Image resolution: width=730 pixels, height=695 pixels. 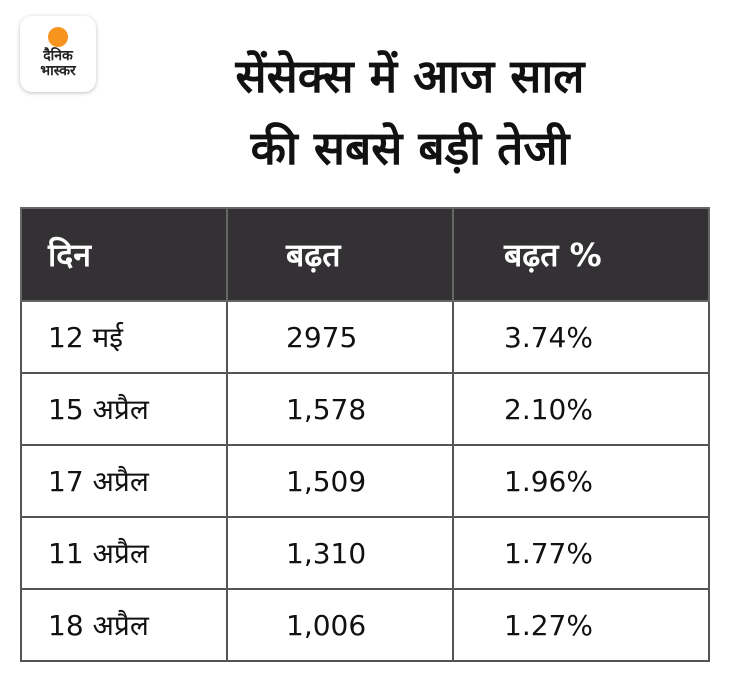 What do you see at coordinates (581, 625) in the screenshot?
I see `cell-gain-percent: 1.27%` at bounding box center [581, 625].